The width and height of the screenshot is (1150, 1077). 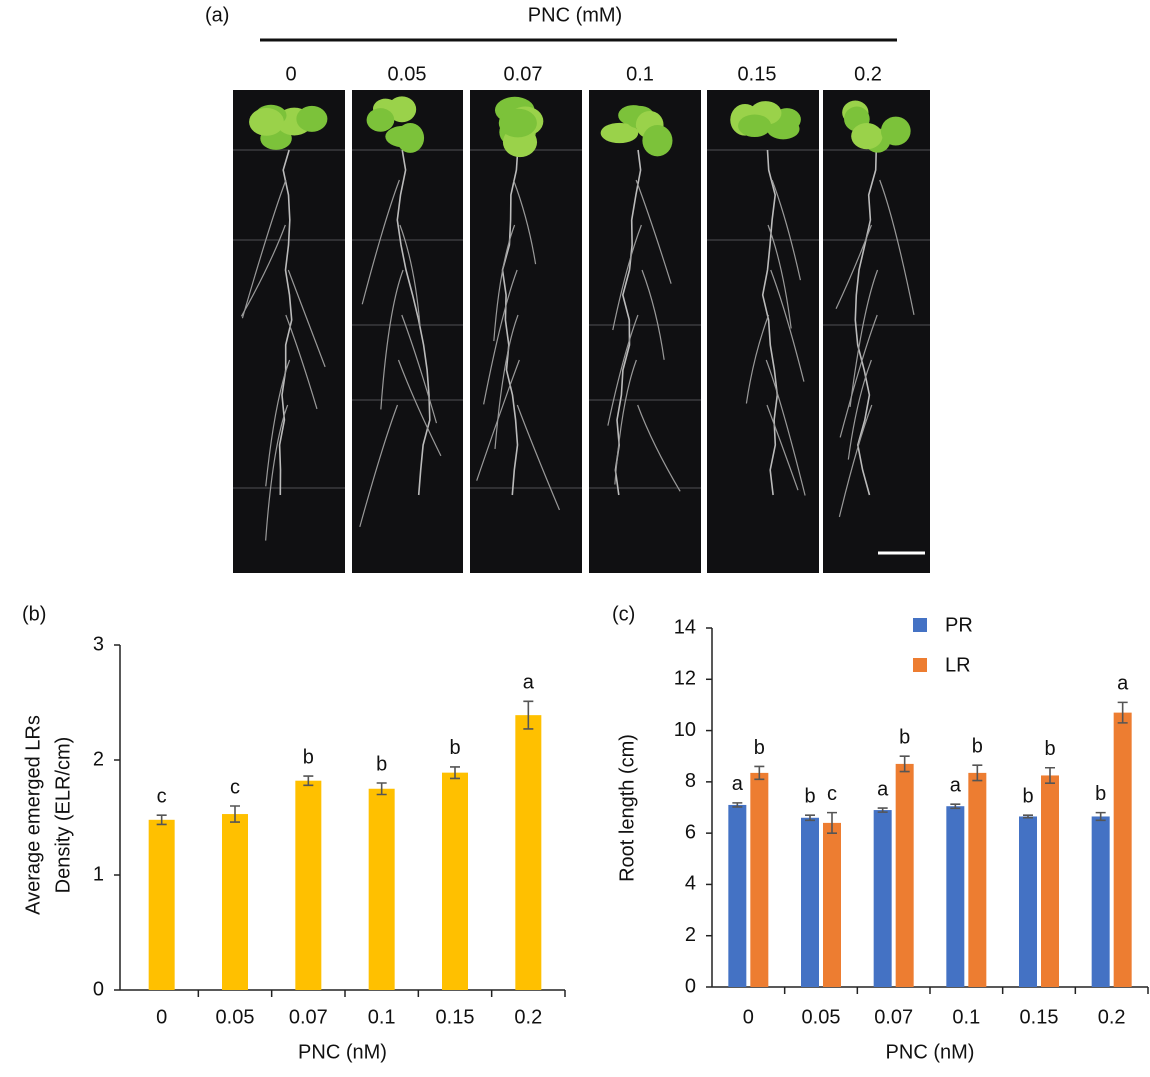 I want to click on y-tick-label: 6, so click(x=690, y=832).